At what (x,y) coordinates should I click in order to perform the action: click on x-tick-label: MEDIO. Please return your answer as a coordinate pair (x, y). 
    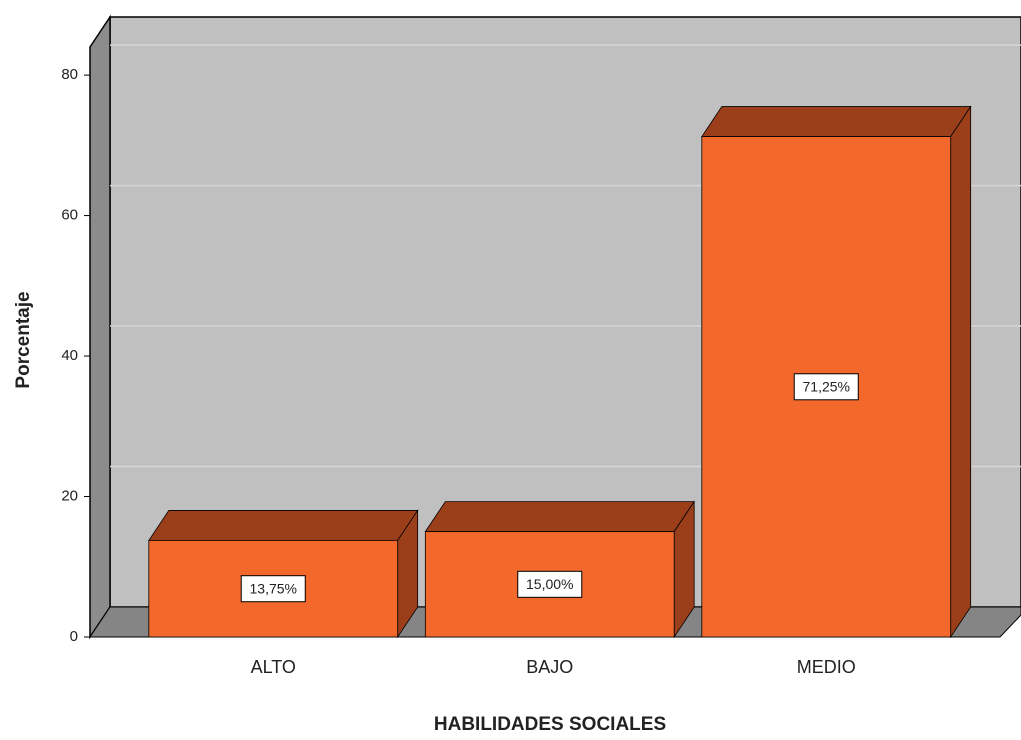
    Looking at the image, I should click on (826, 667).